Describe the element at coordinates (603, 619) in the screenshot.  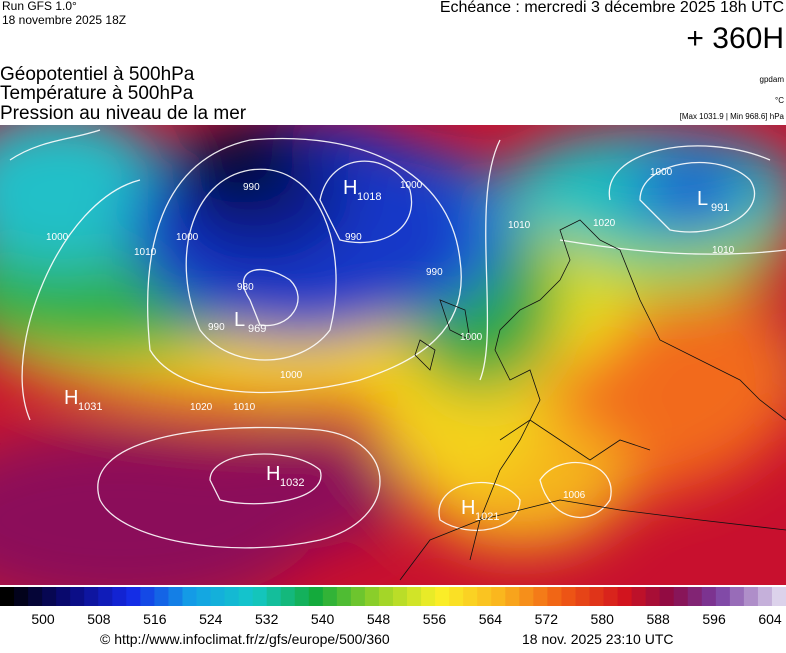
I see `colorbar-label: 580` at that location.